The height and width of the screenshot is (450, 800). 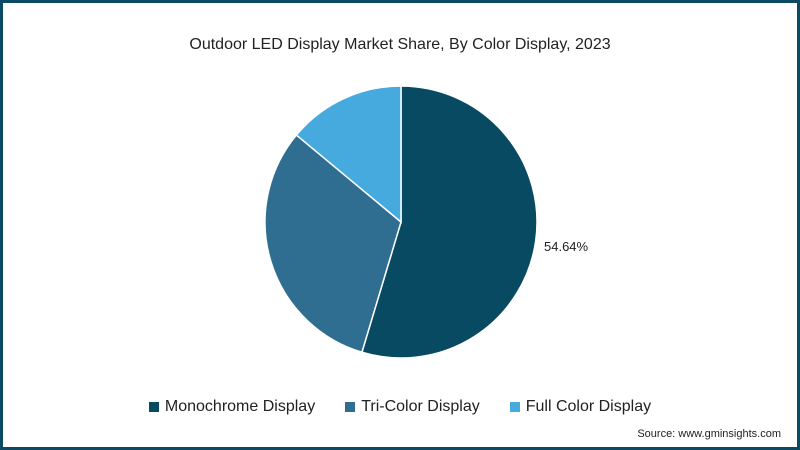 I want to click on pie-slice-tri-color-display, so click(x=333, y=243).